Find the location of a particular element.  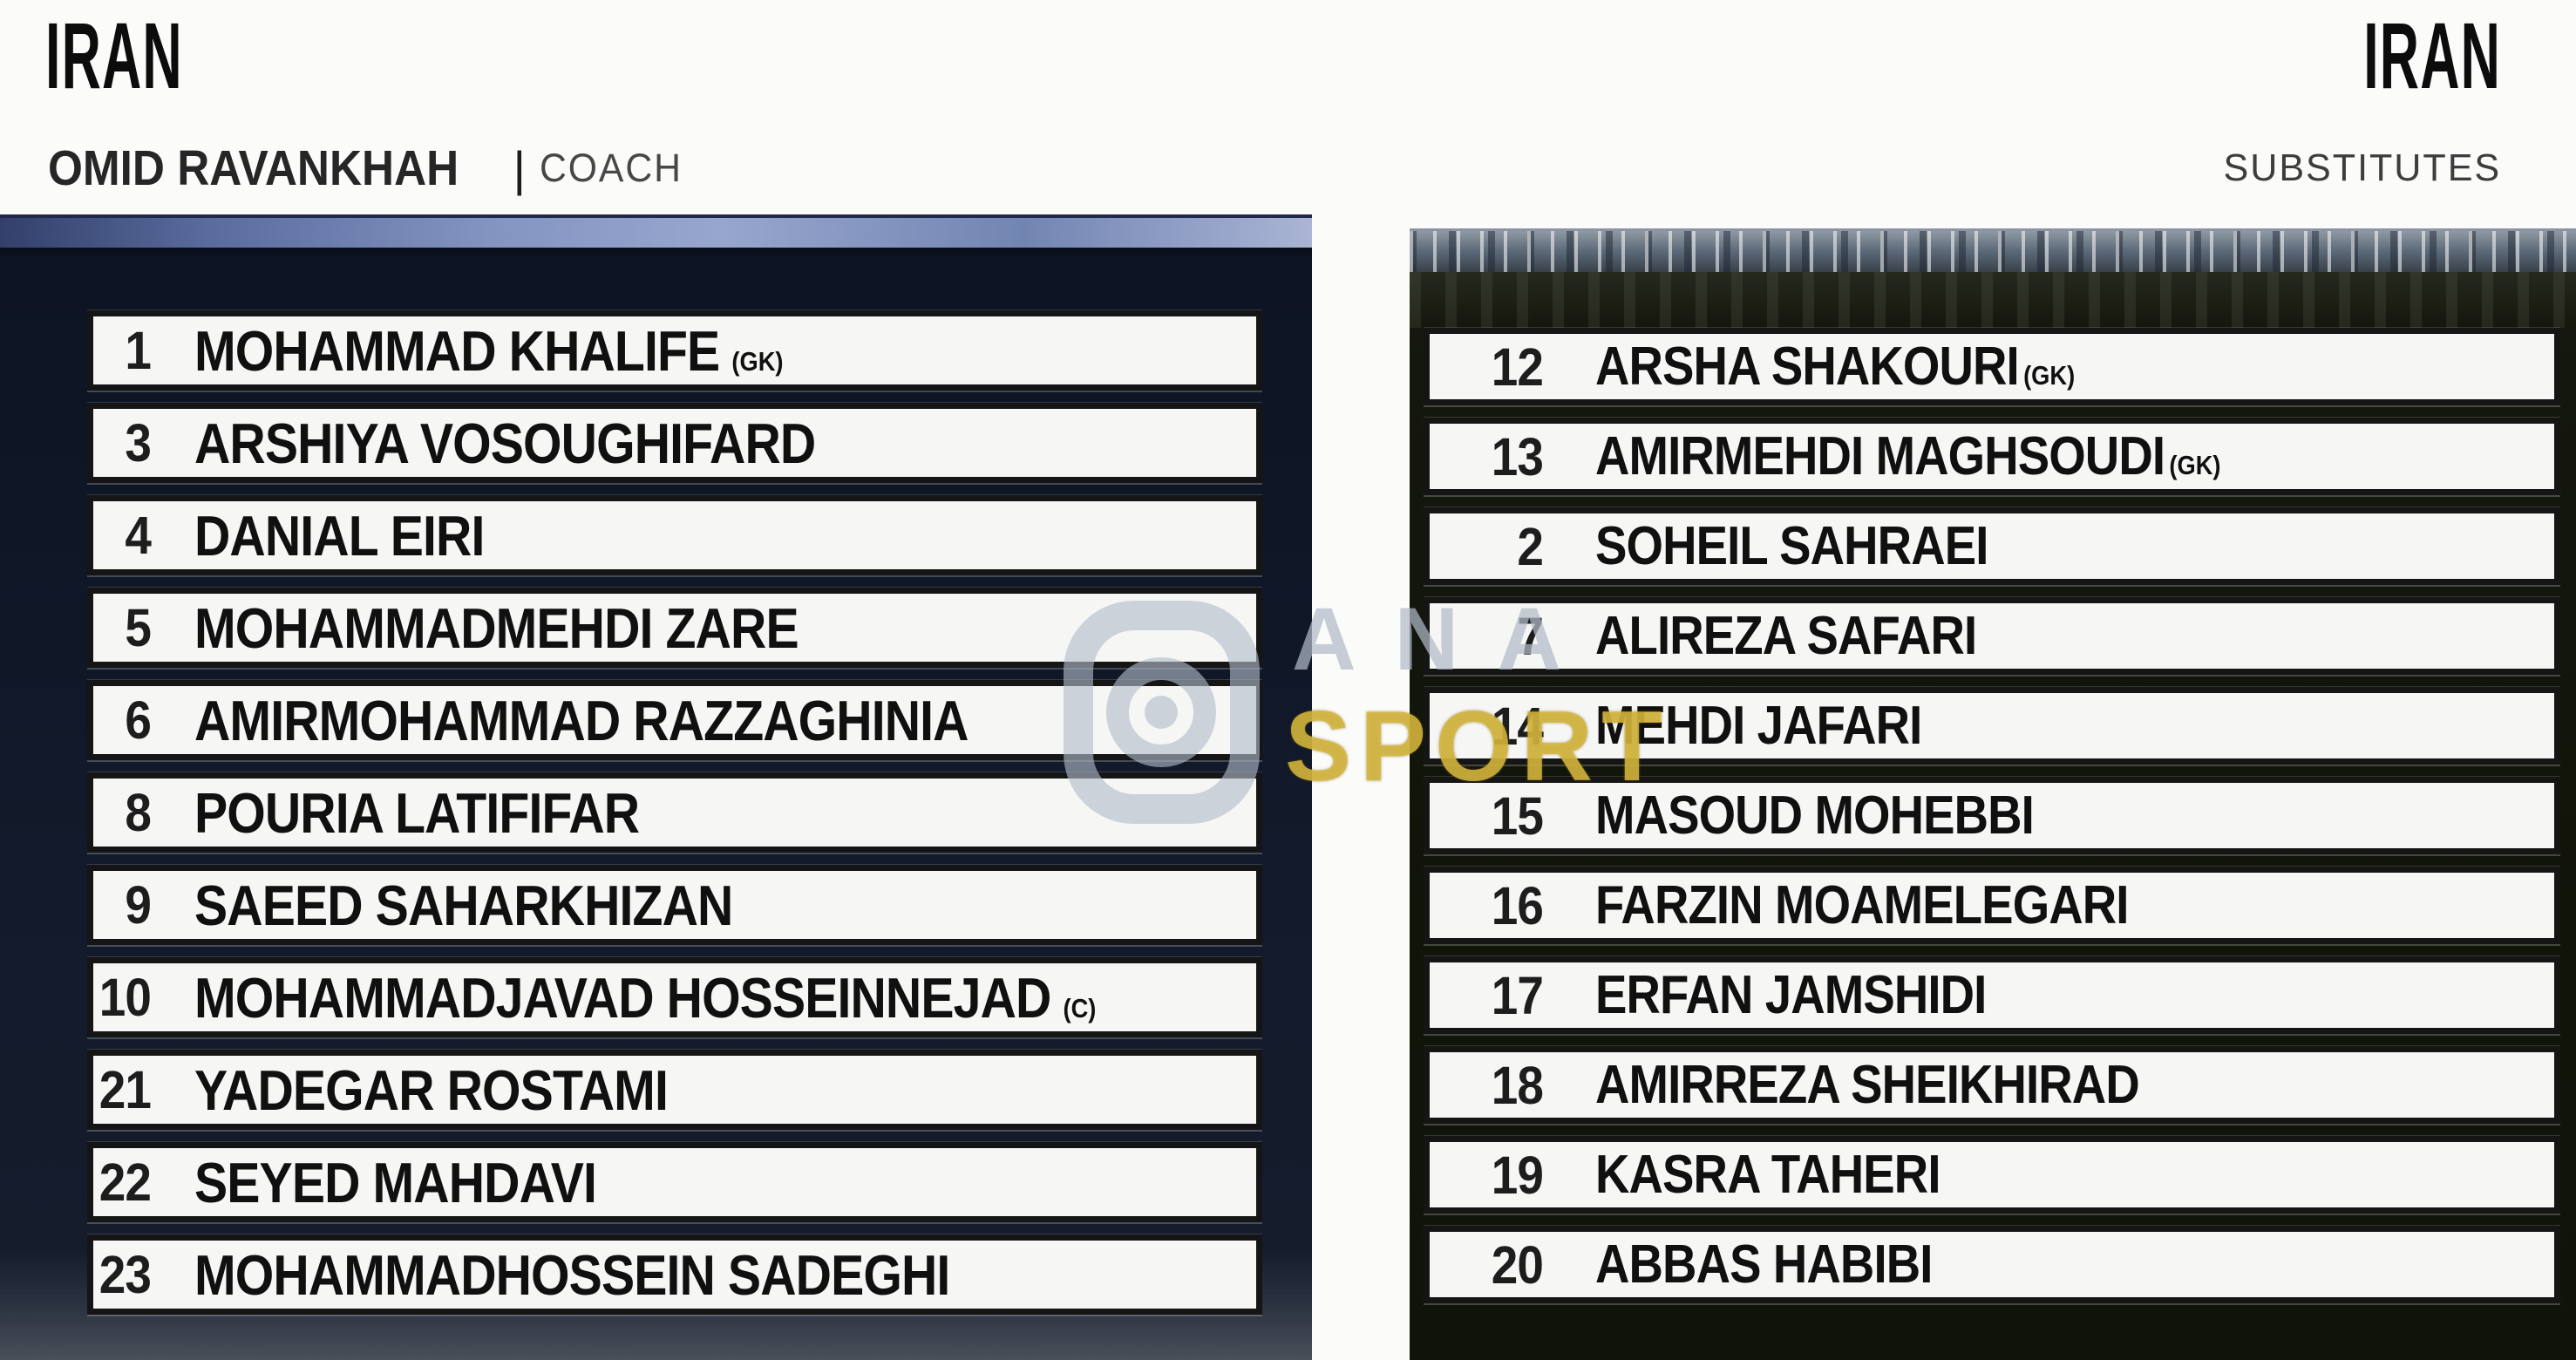

player-name: MASOUD MOHEBBI is located at coordinates (1815, 815).